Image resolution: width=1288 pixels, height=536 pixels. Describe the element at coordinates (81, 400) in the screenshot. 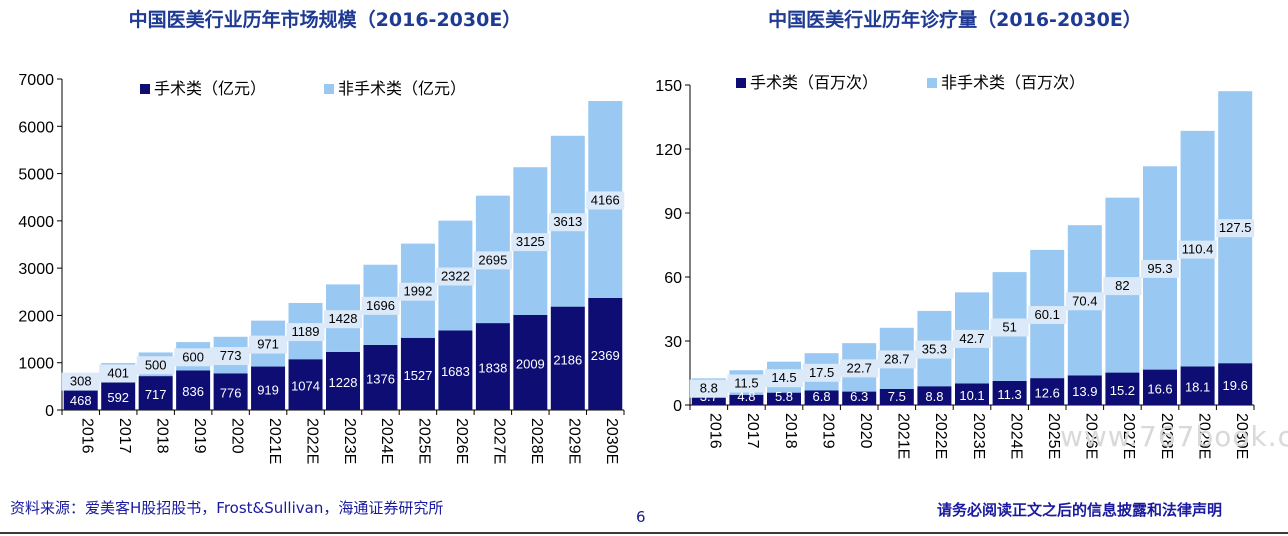

I see `market-label-surgical: 468` at that location.